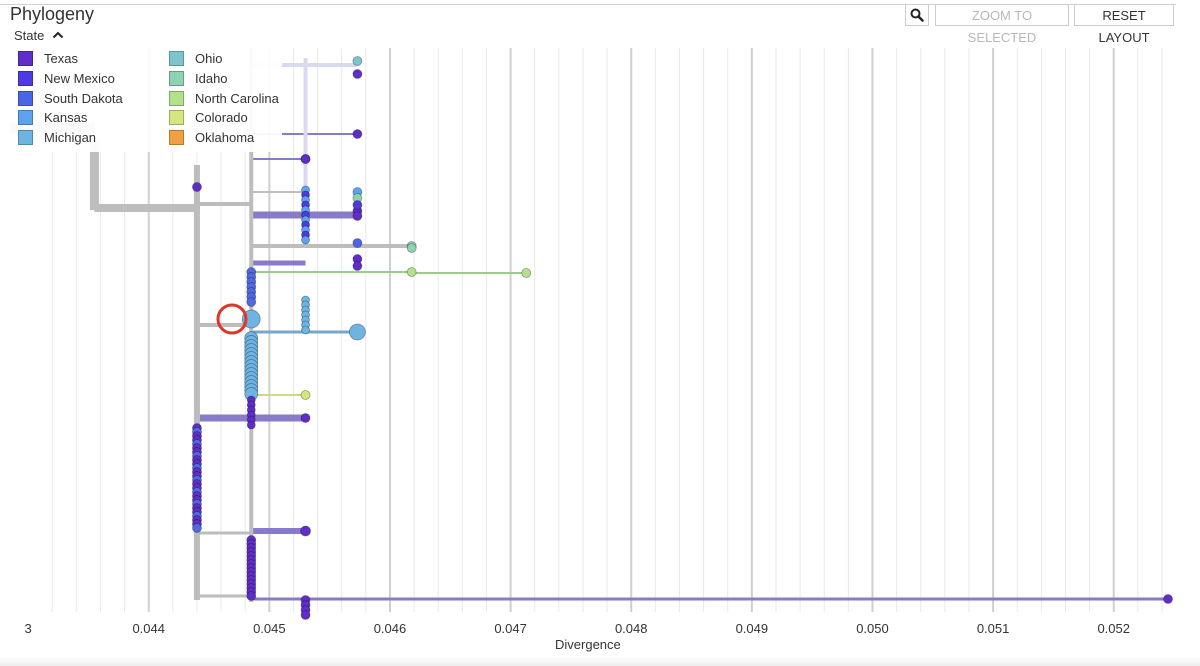 This screenshot has height=666, width=1200. I want to click on legend-label: Idaho, so click(211, 78).